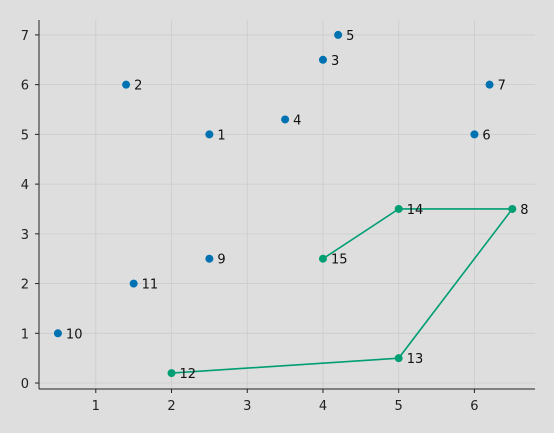 This screenshot has height=433, width=554. What do you see at coordinates (96, 406) in the screenshot?
I see `x-tick-label-1: 1` at bounding box center [96, 406].